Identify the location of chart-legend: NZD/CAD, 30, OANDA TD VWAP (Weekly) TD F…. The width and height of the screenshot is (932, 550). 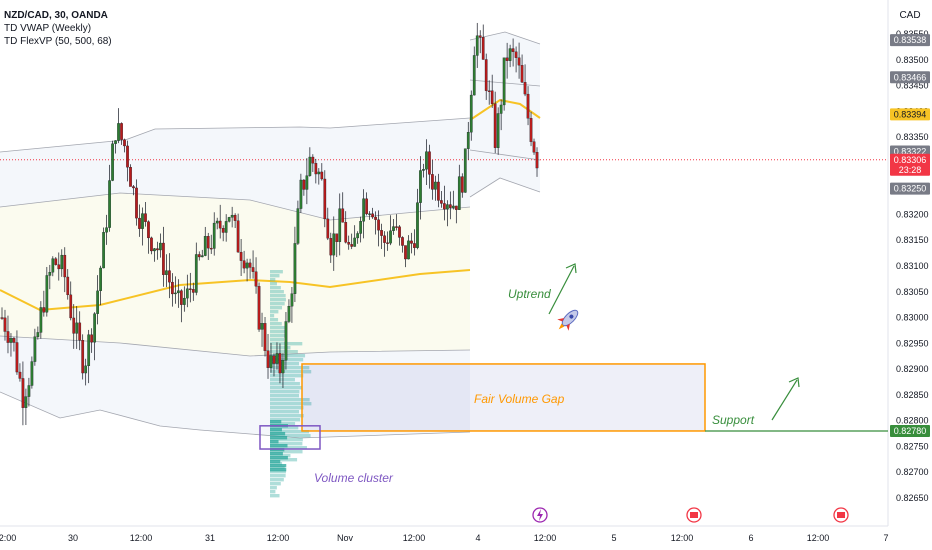
(58, 28).